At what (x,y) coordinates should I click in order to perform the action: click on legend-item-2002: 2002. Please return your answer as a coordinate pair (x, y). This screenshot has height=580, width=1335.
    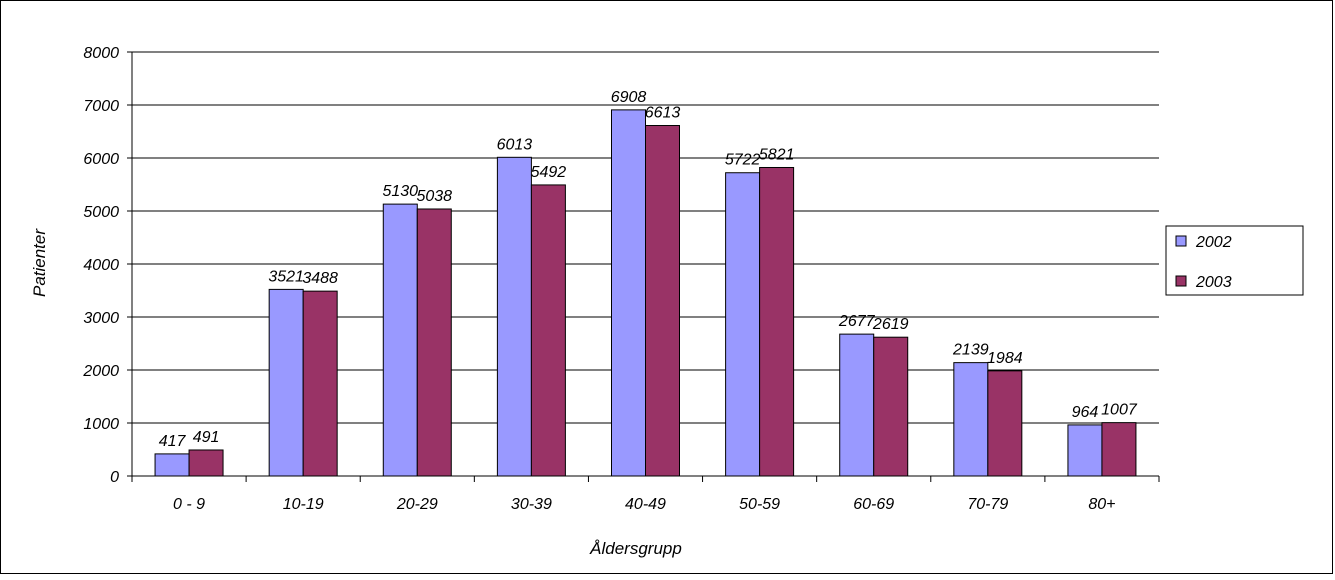
    Looking at the image, I should click on (1203, 242).